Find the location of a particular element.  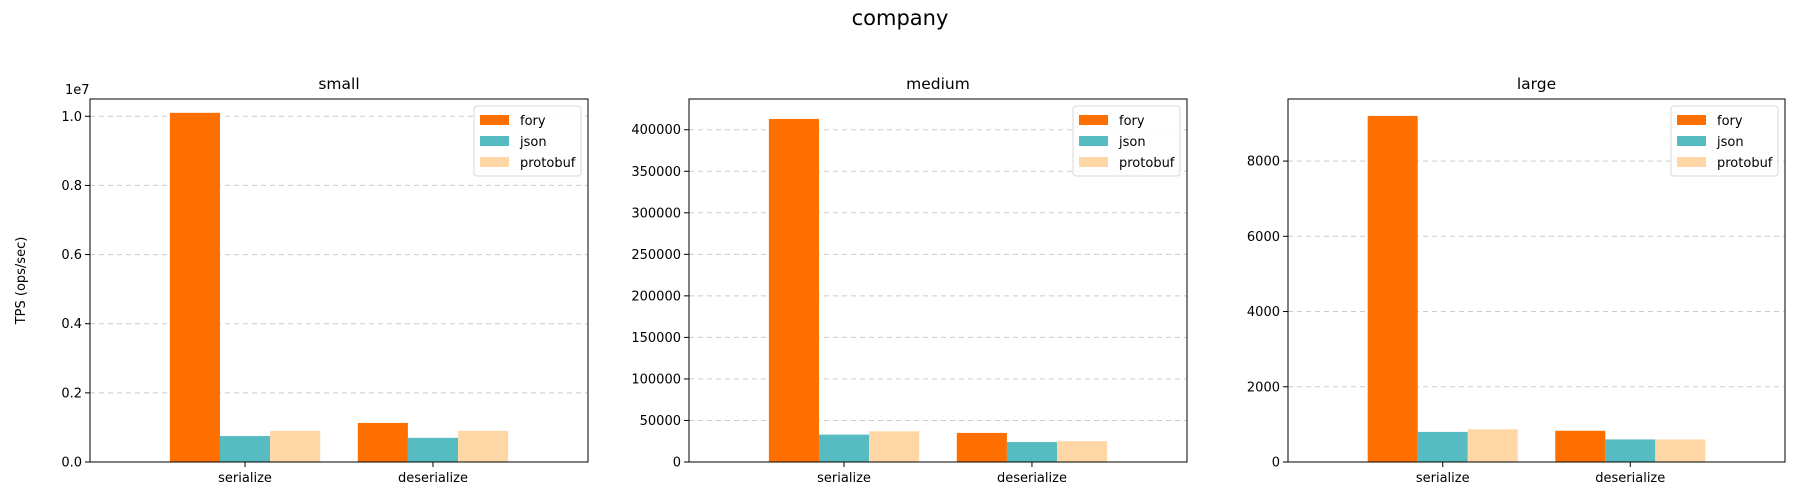

subplot-title: medium is located at coordinates (938, 84).